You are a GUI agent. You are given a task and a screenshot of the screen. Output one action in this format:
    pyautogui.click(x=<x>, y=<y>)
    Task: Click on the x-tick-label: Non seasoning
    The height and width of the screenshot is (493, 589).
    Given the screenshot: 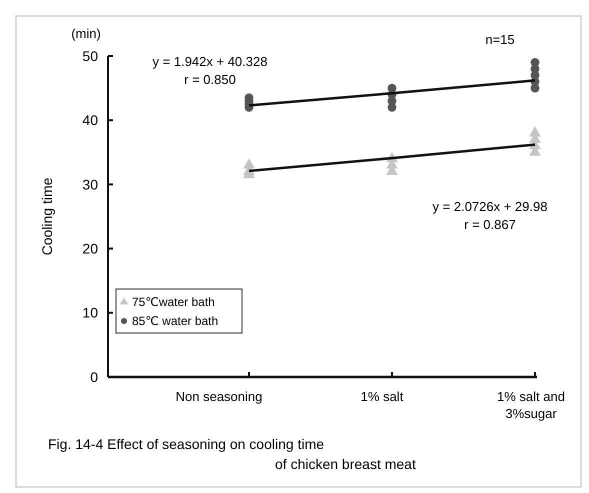 What is the action you would take?
    pyautogui.click(x=219, y=396)
    